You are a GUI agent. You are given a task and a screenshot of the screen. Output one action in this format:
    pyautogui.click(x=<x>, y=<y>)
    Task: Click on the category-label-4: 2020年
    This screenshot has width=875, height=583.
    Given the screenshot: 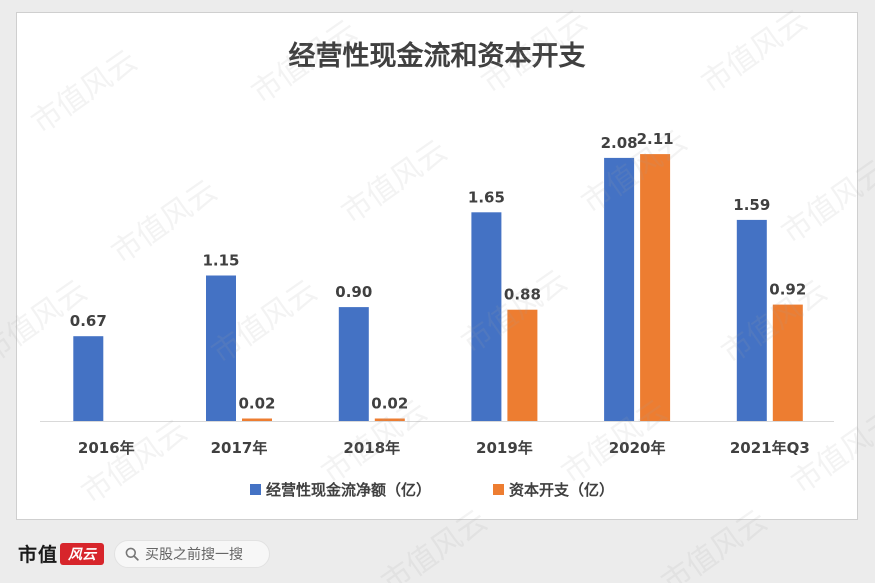 What is the action you would take?
    pyautogui.click(x=637, y=448)
    